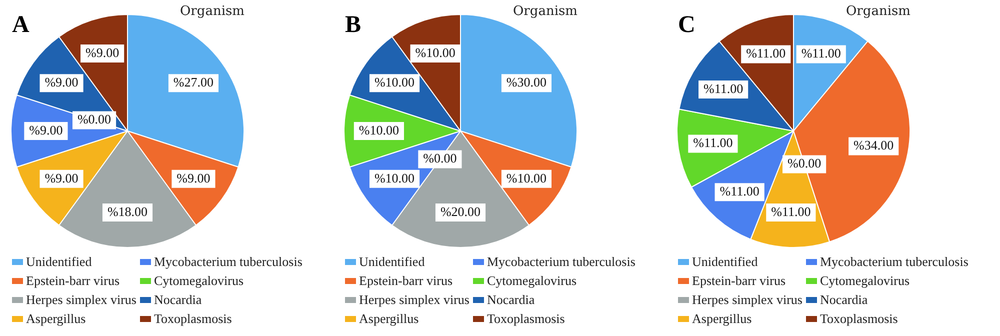  I want to click on text: A, so click(21, 25).